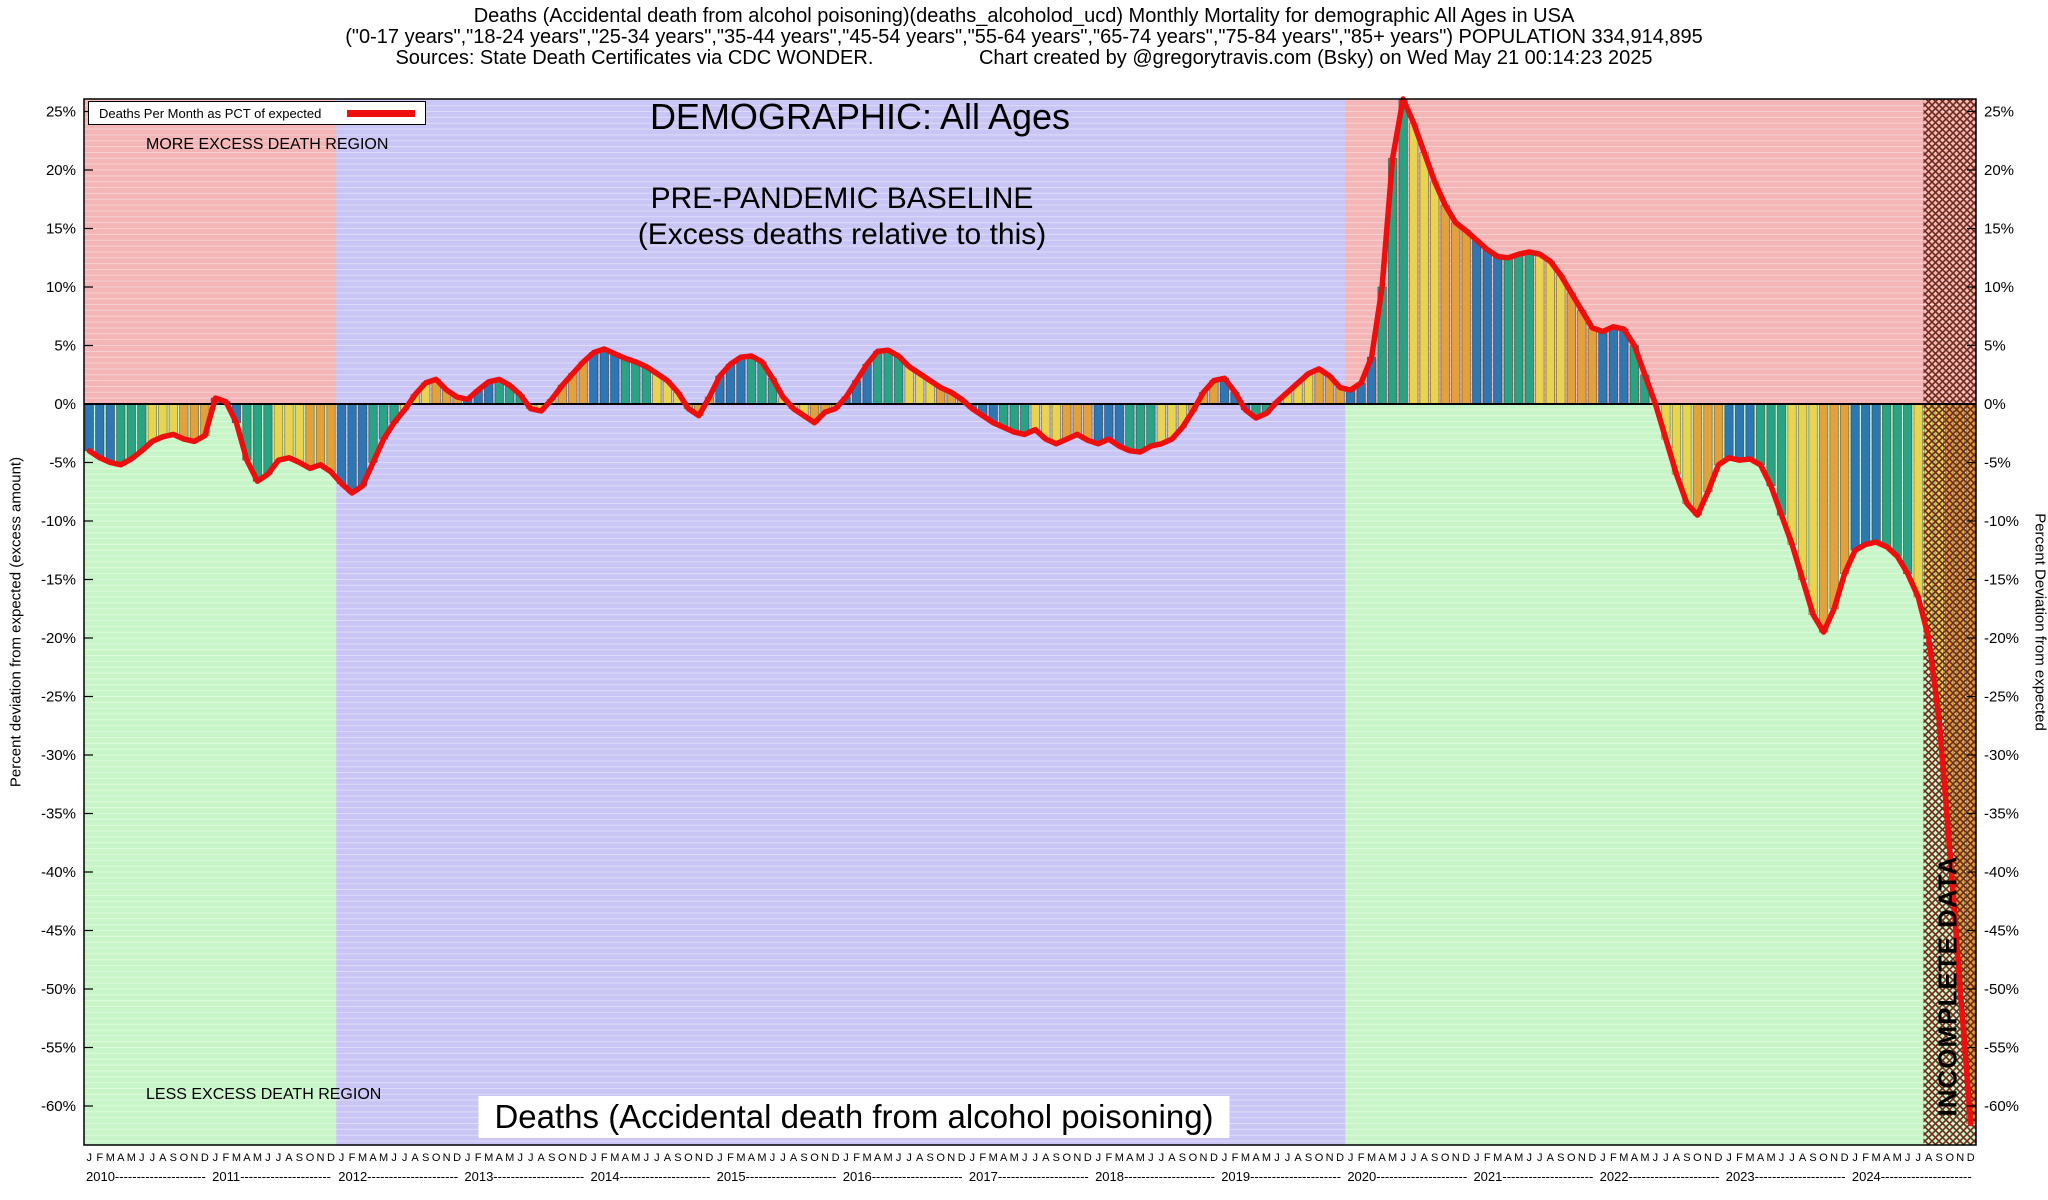  I want to click on y-tick-label-left: 20%, so click(61, 170).